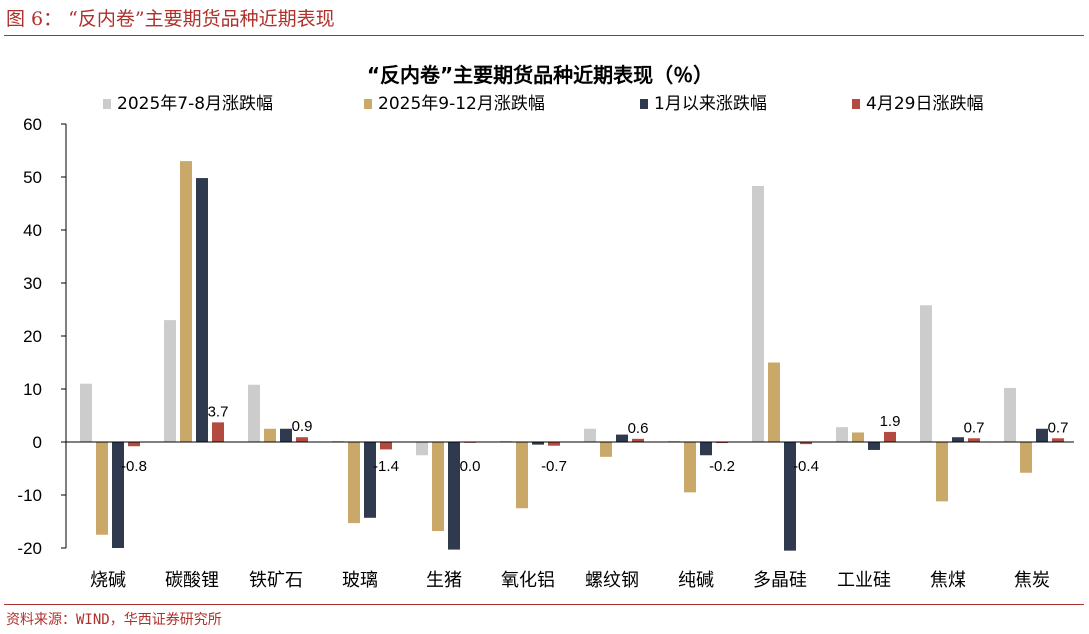  Describe the element at coordinates (790, 496) in the screenshot. I see `bar-多晶硅-3` at that location.